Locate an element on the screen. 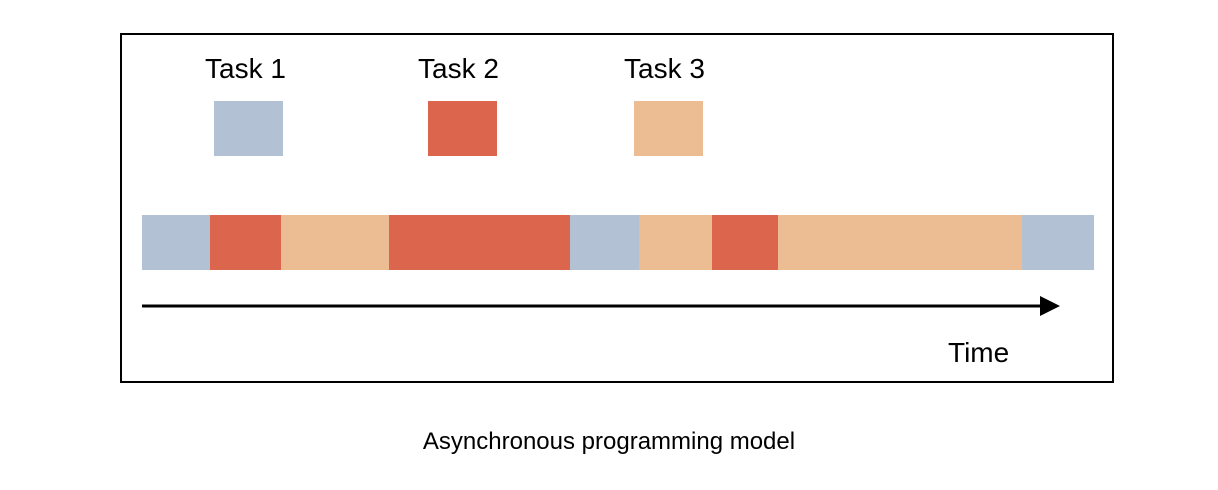  time-axis-label: Time is located at coordinates (978, 353).